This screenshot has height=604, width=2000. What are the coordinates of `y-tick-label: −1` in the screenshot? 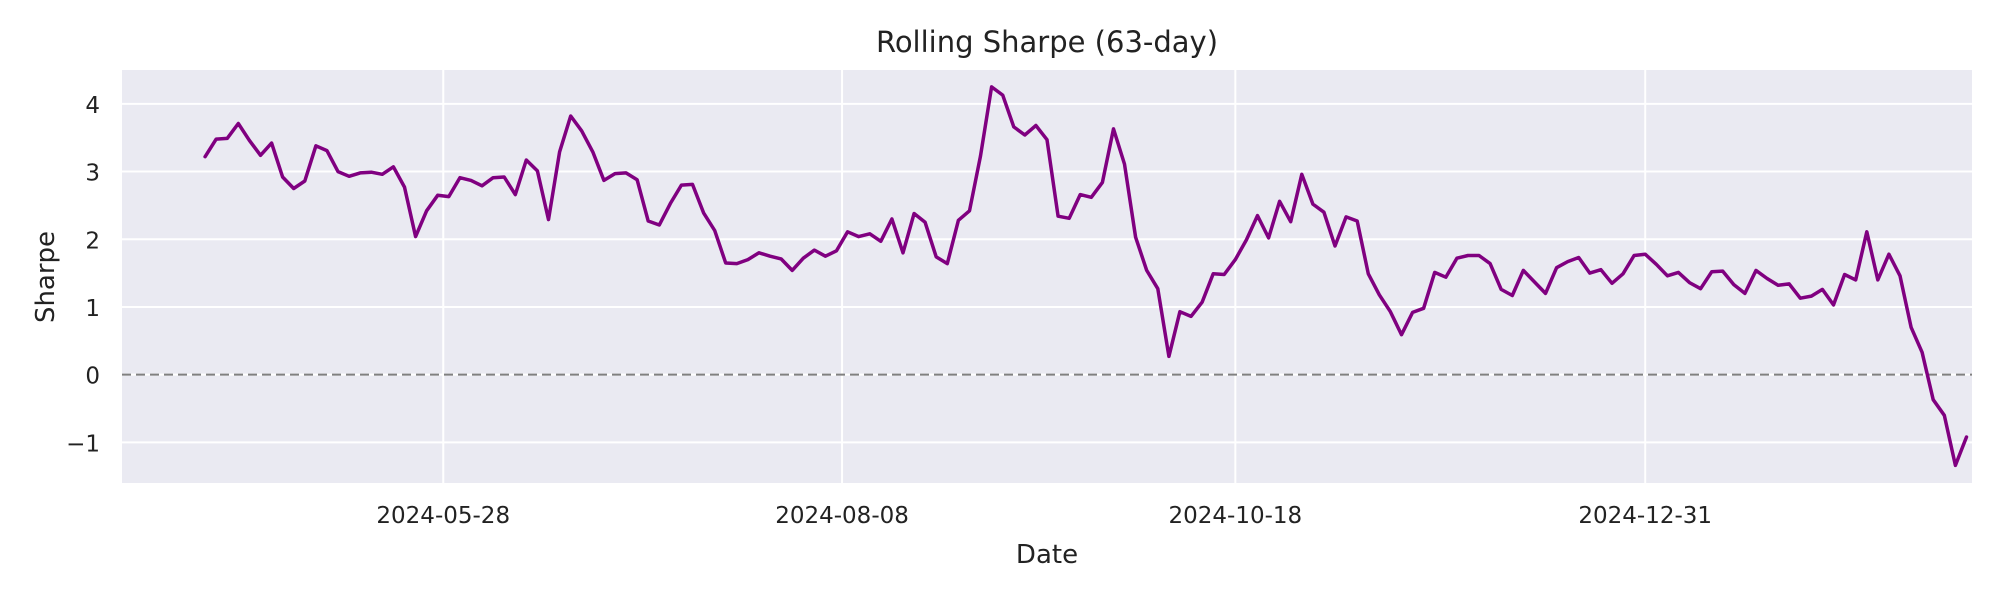 It's located at (83, 444).